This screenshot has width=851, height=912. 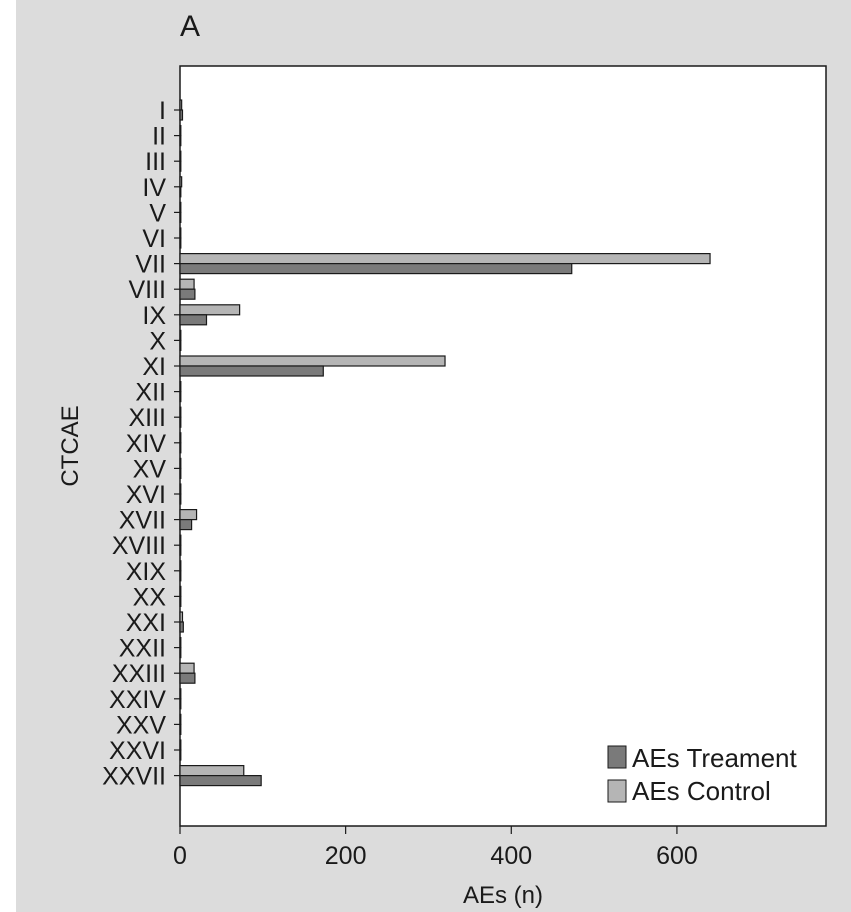 I want to click on bar-treatment-xiv, so click(x=180, y=448).